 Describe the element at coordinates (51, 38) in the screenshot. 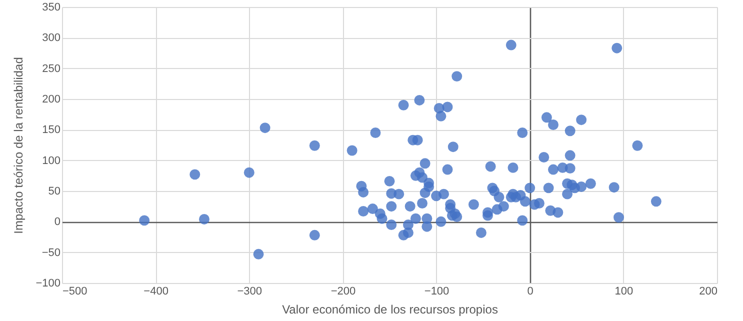

I see `y-tick-label: 300` at that location.